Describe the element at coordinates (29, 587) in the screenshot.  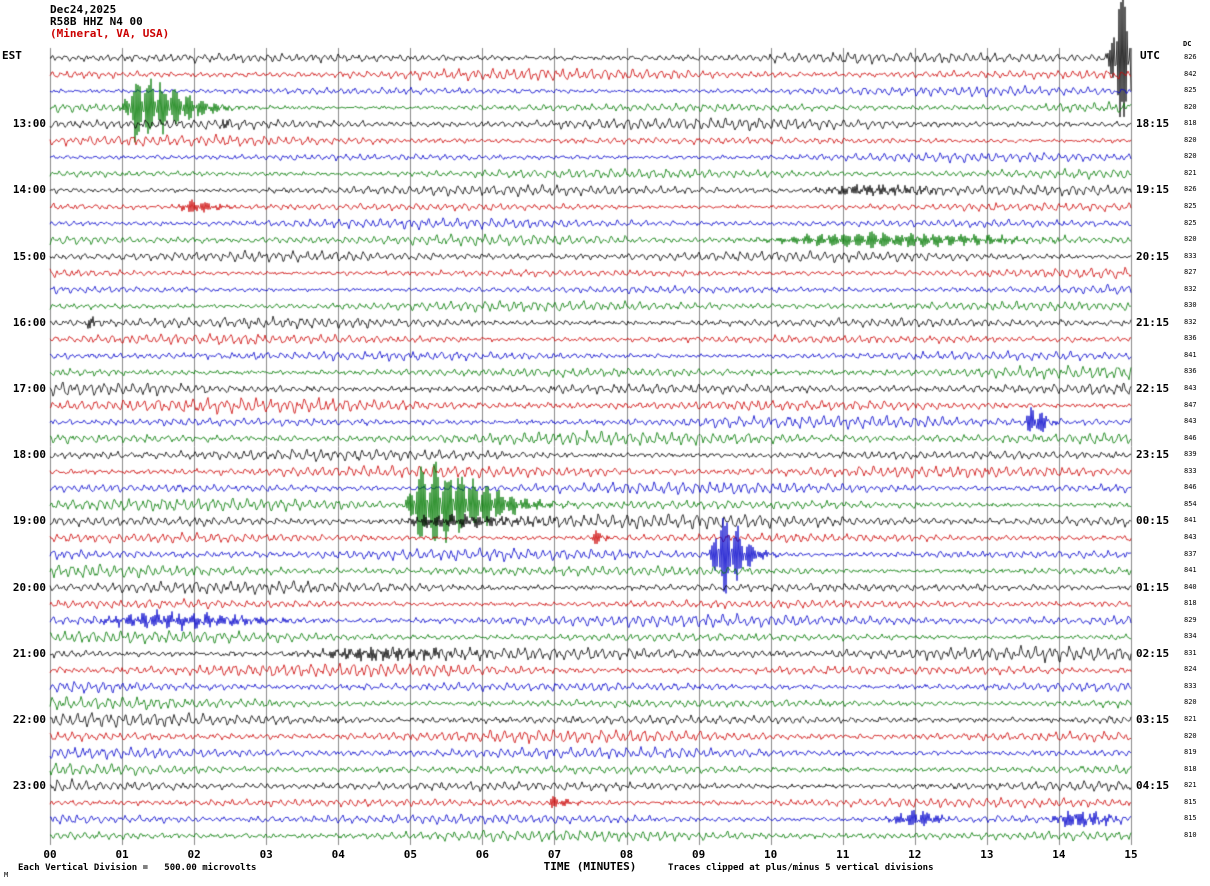
I see `left-time-label: 20:00` at that location.